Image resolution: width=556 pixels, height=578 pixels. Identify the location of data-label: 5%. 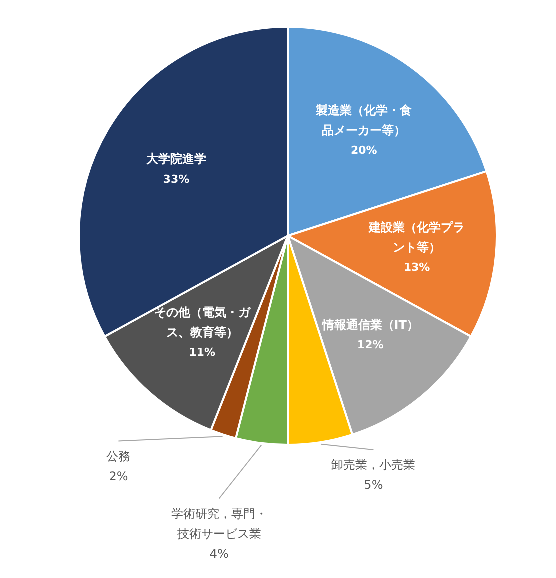
(374, 485).